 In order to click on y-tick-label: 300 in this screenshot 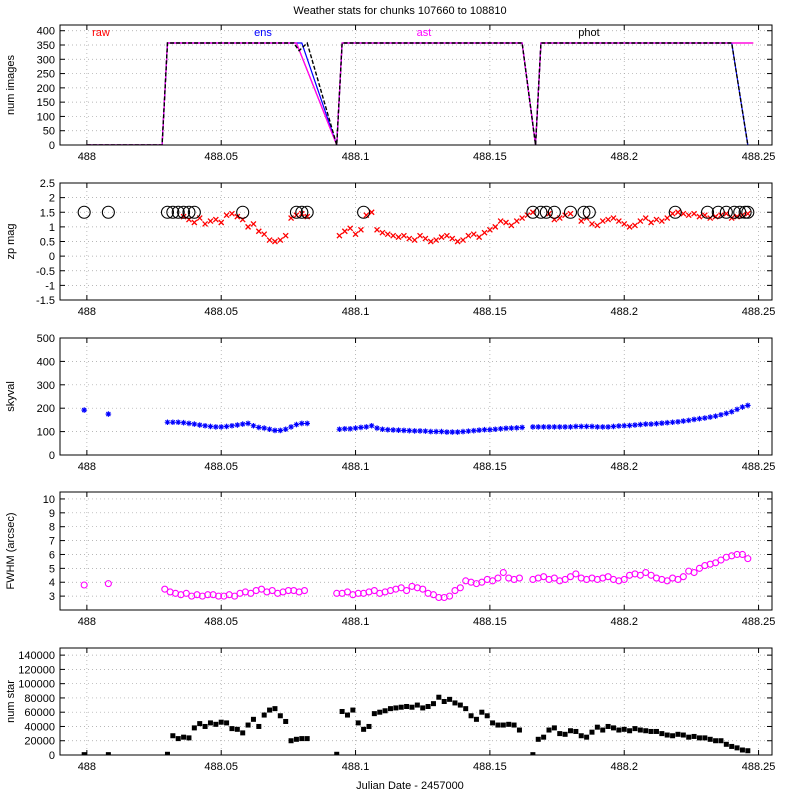, I will do `click(46, 386)`.